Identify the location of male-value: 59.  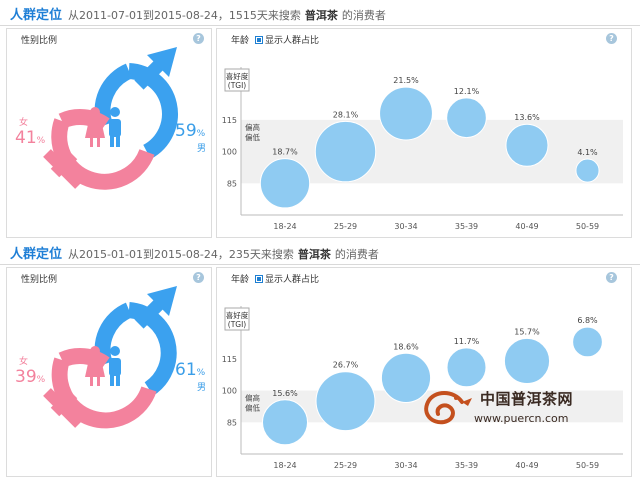
(186, 131).